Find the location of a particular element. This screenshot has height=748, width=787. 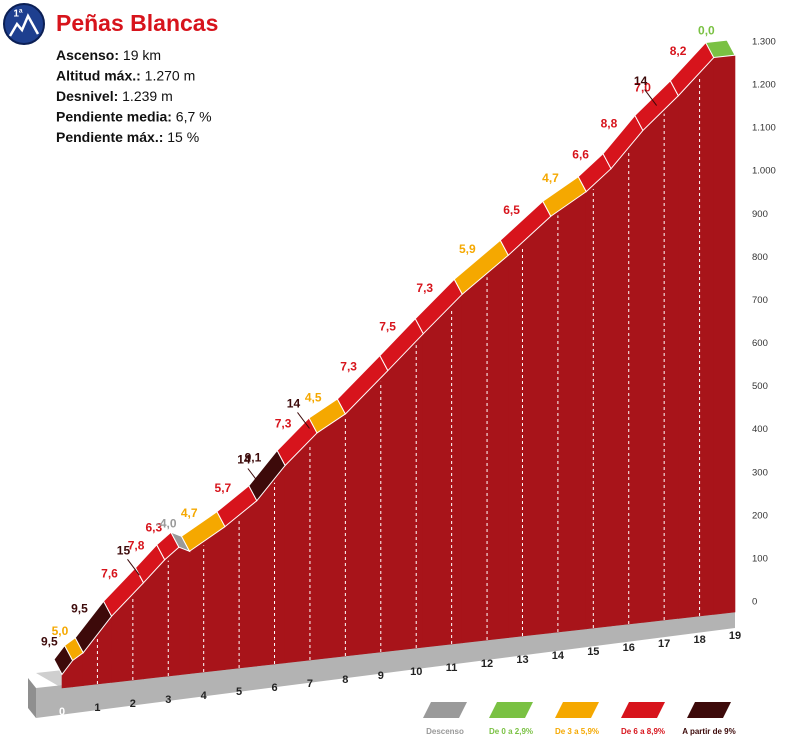

stat-label: Altitud máx.: is located at coordinates (98, 75).